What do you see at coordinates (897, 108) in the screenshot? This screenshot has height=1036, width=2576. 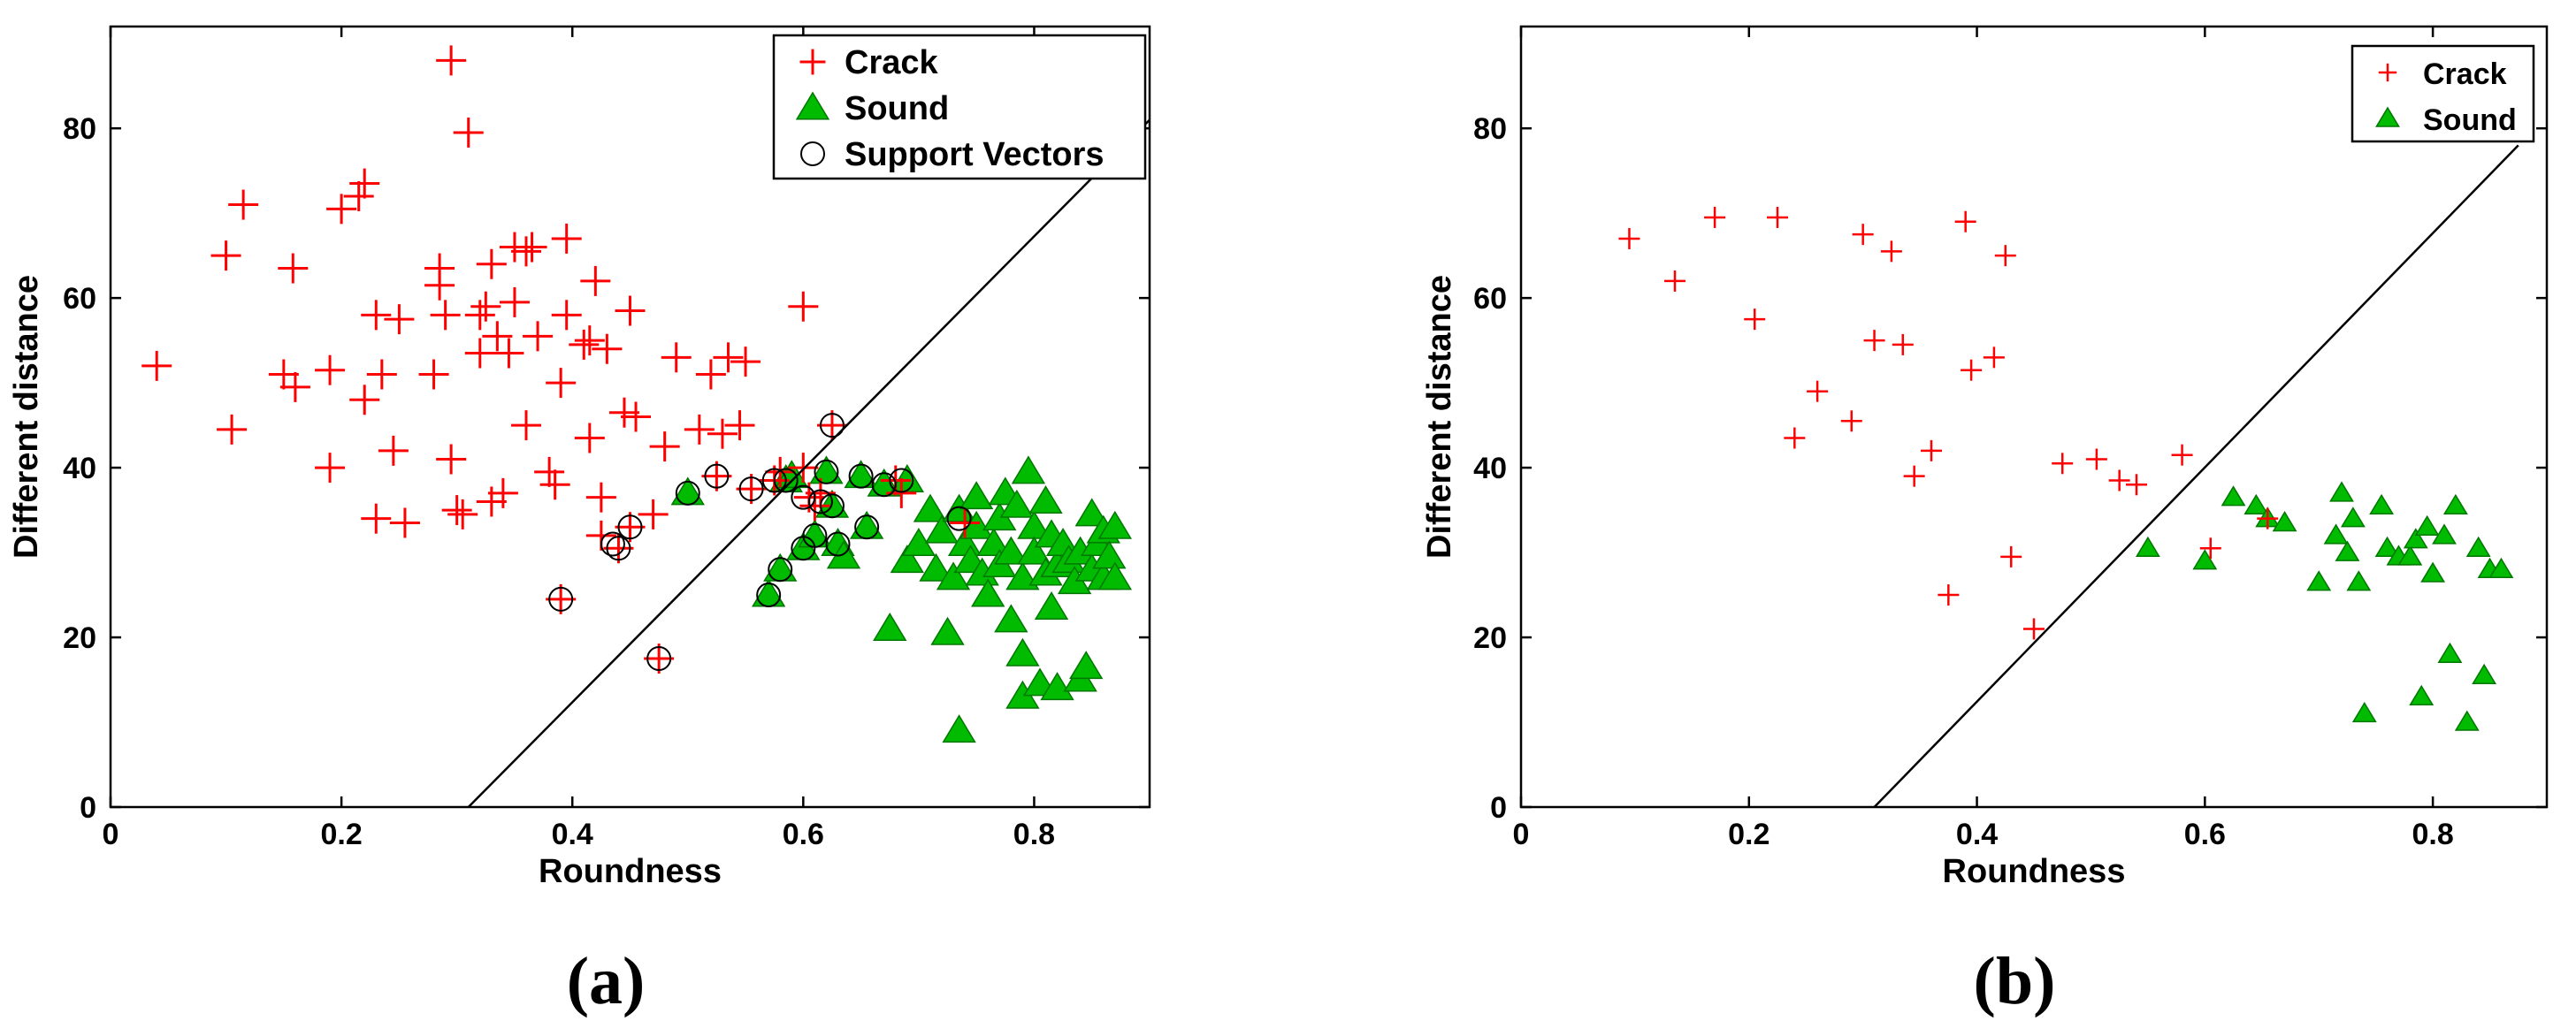 I see `legend-sound-label: Sound` at bounding box center [897, 108].